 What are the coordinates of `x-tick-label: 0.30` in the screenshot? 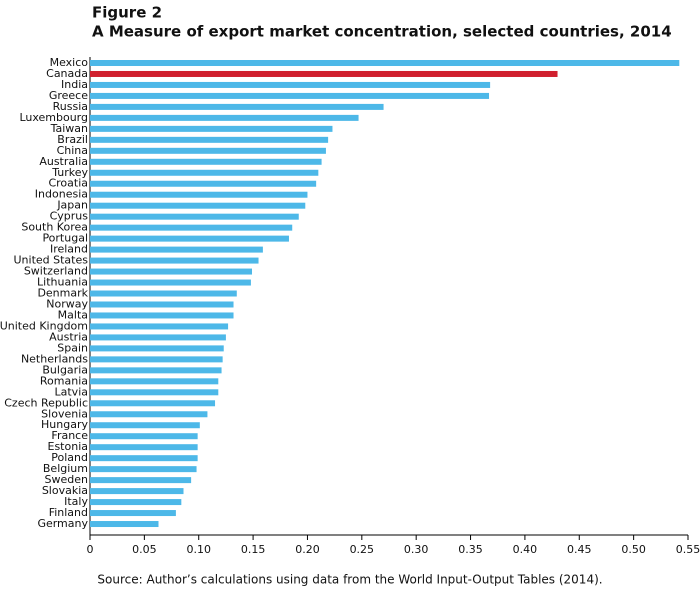 It's located at (416, 549).